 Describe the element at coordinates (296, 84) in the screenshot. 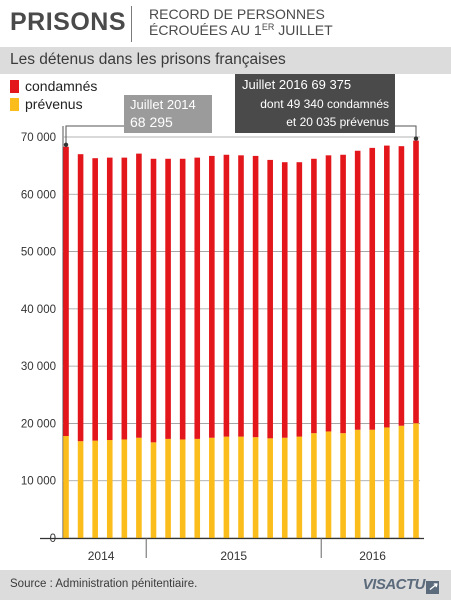

I see `callout-2016-label: Juillet 2016 69 375` at that location.